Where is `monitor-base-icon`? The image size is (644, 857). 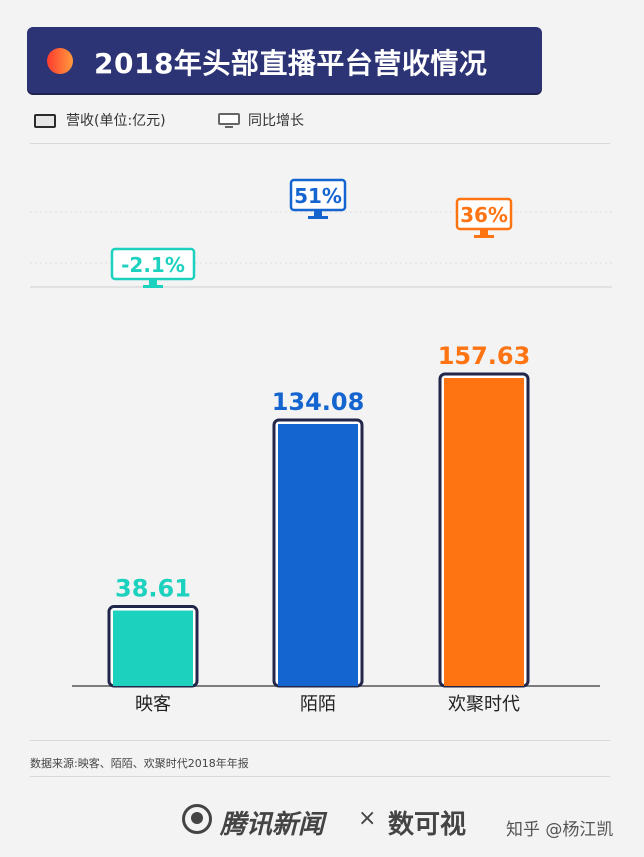
monitor-base-icon is located at coordinates (229, 127).